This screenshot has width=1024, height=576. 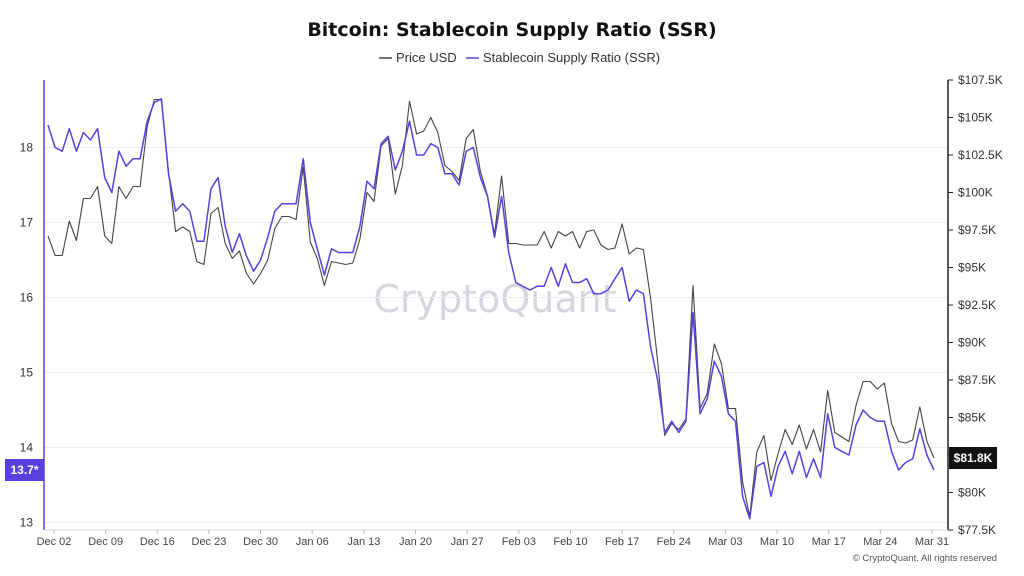 I want to click on right-tick-label: $92.5K, so click(x=977, y=305).